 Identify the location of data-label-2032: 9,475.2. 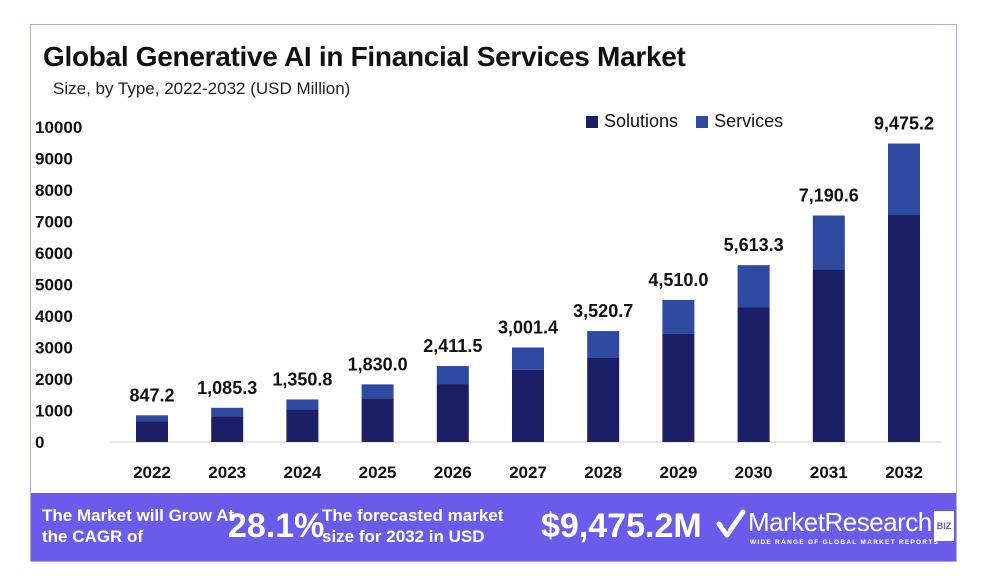
(904, 124).